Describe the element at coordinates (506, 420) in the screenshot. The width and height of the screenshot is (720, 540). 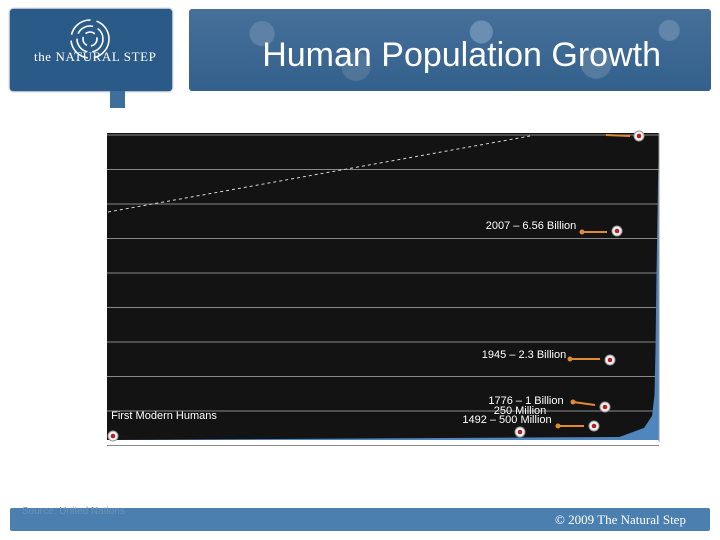
I see `annotation-label: 1492 – 500 Million` at that location.